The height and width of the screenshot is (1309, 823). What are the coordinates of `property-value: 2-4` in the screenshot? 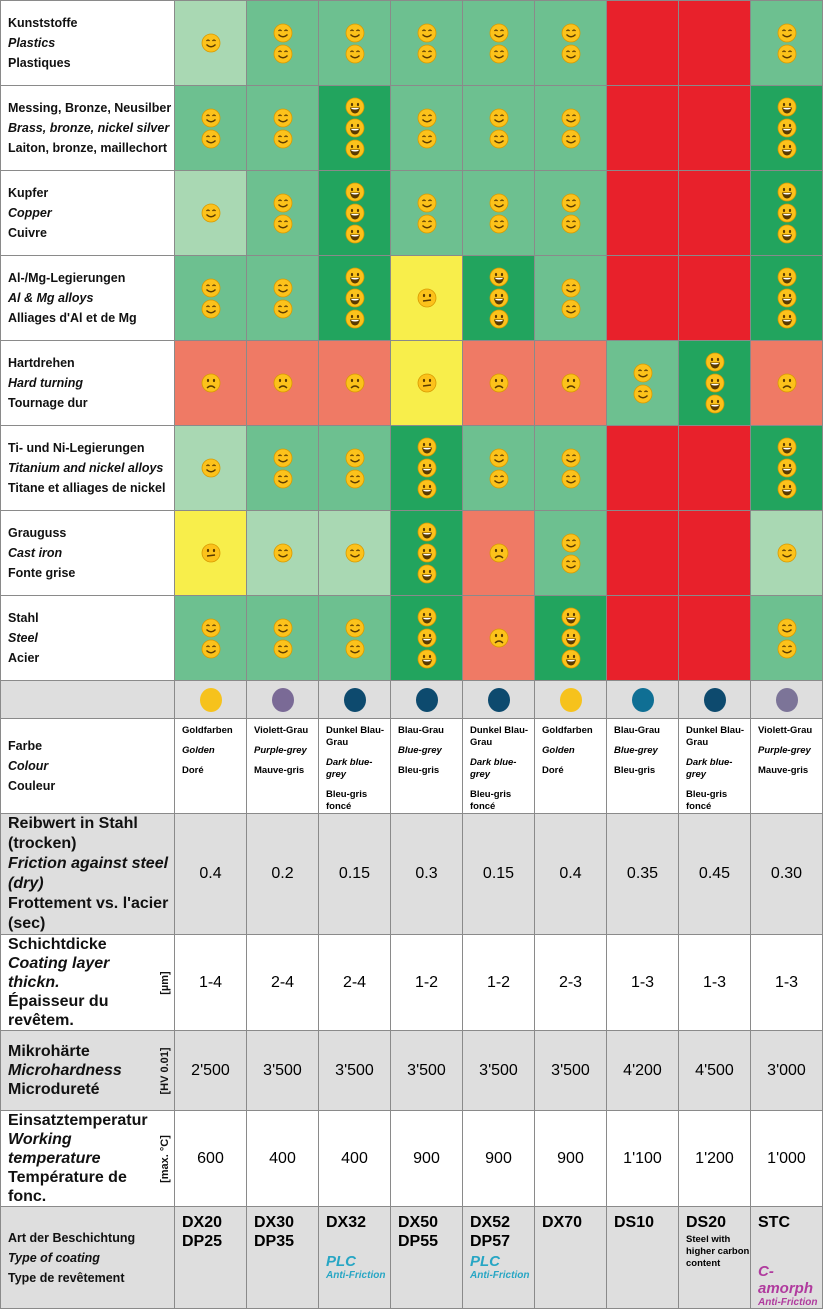 It's located at (354, 982).